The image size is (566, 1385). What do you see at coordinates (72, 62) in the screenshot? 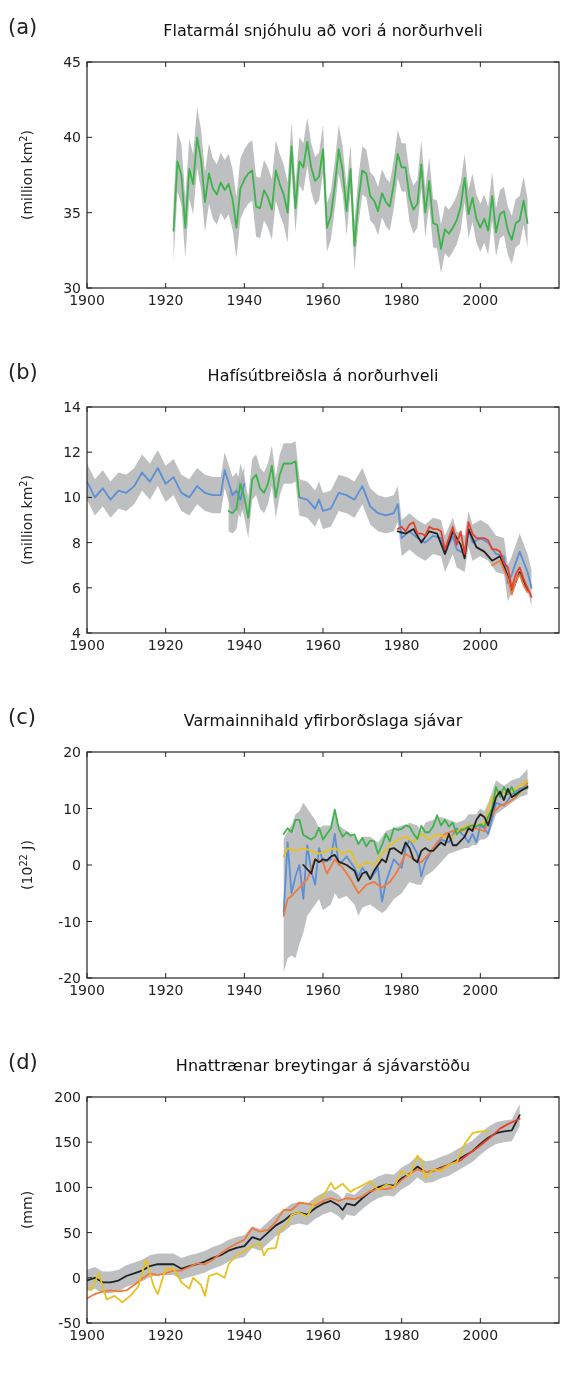
I see `y-tick-label: 45` at bounding box center [72, 62].